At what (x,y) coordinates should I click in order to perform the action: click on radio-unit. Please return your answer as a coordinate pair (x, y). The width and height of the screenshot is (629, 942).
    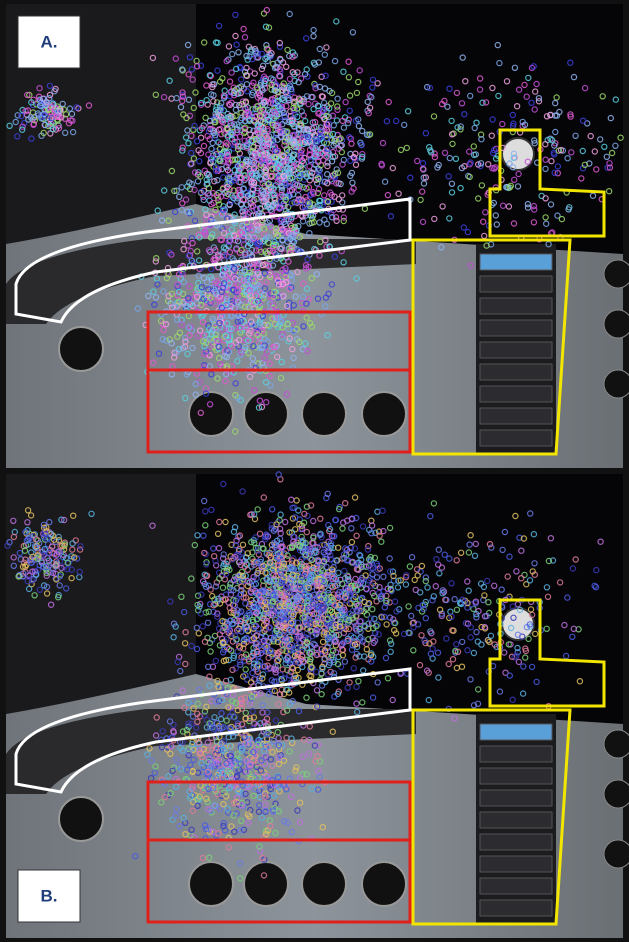
    Looking at the image, I should click on (516, 820).